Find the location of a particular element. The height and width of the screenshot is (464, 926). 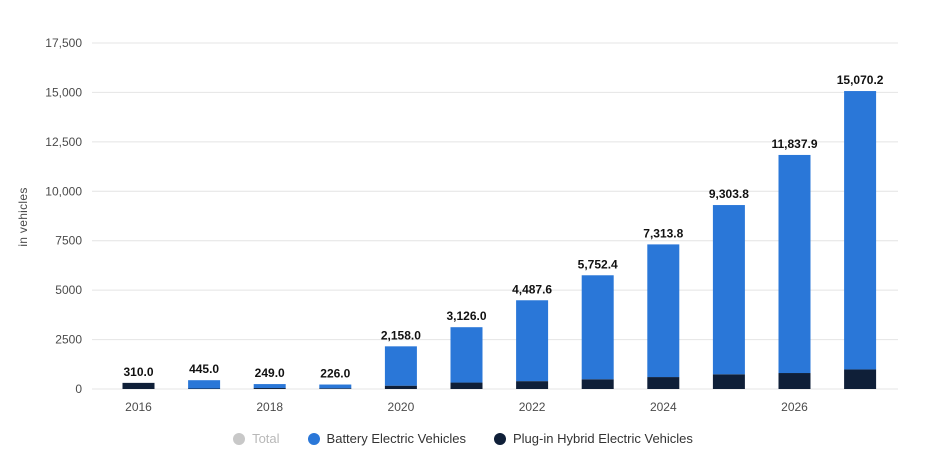

y-tick-label: 2500 is located at coordinates (68, 340).